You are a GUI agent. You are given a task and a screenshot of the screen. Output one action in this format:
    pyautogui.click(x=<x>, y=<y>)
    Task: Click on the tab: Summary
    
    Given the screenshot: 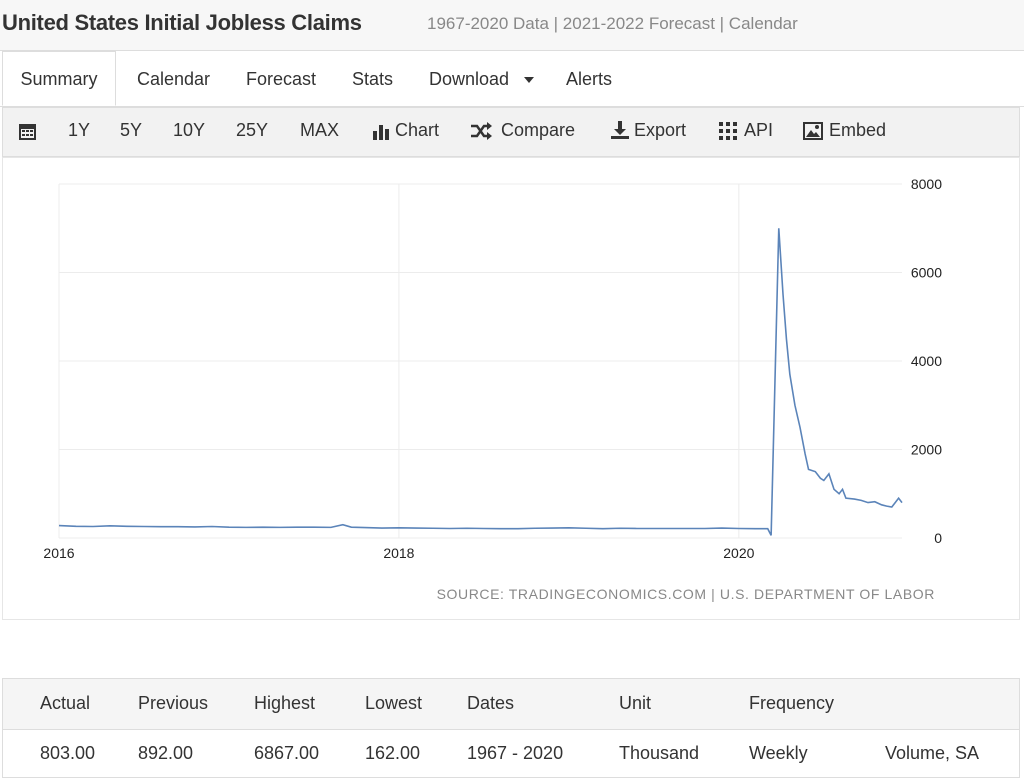 What is the action you would take?
    pyautogui.click(x=59, y=78)
    